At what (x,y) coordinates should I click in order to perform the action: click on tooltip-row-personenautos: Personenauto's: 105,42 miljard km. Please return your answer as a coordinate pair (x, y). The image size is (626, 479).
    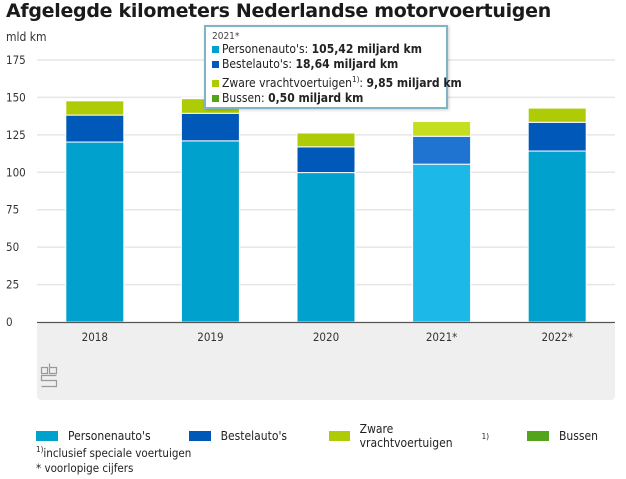
    Looking at the image, I should click on (326, 49).